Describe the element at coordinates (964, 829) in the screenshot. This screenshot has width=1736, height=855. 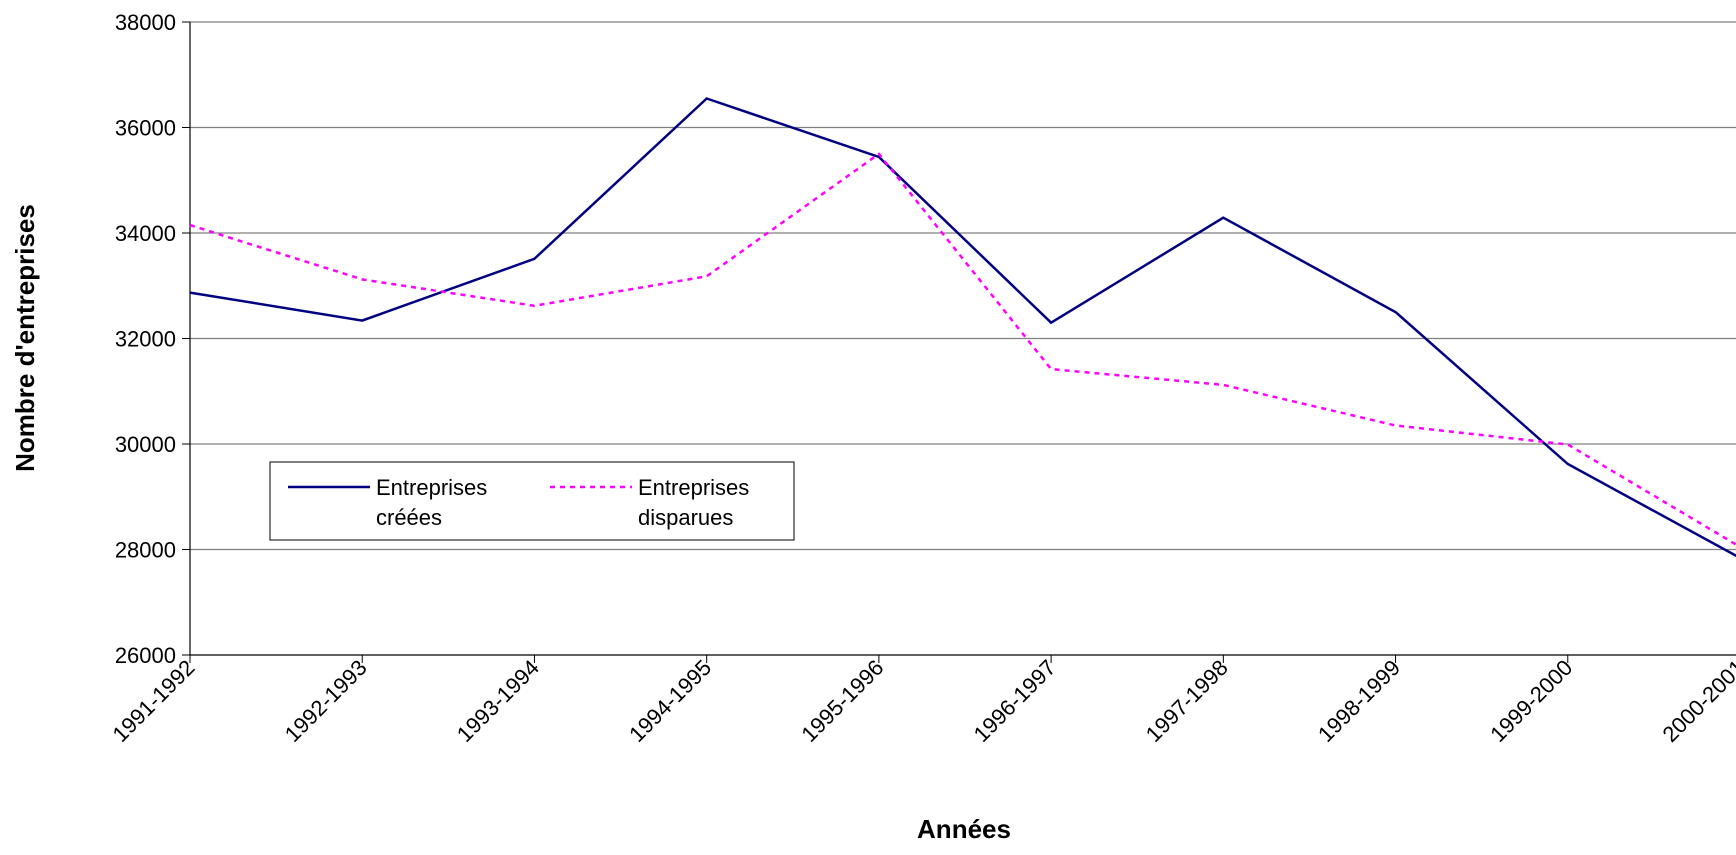
I see `x-axis-title: Années` at that location.